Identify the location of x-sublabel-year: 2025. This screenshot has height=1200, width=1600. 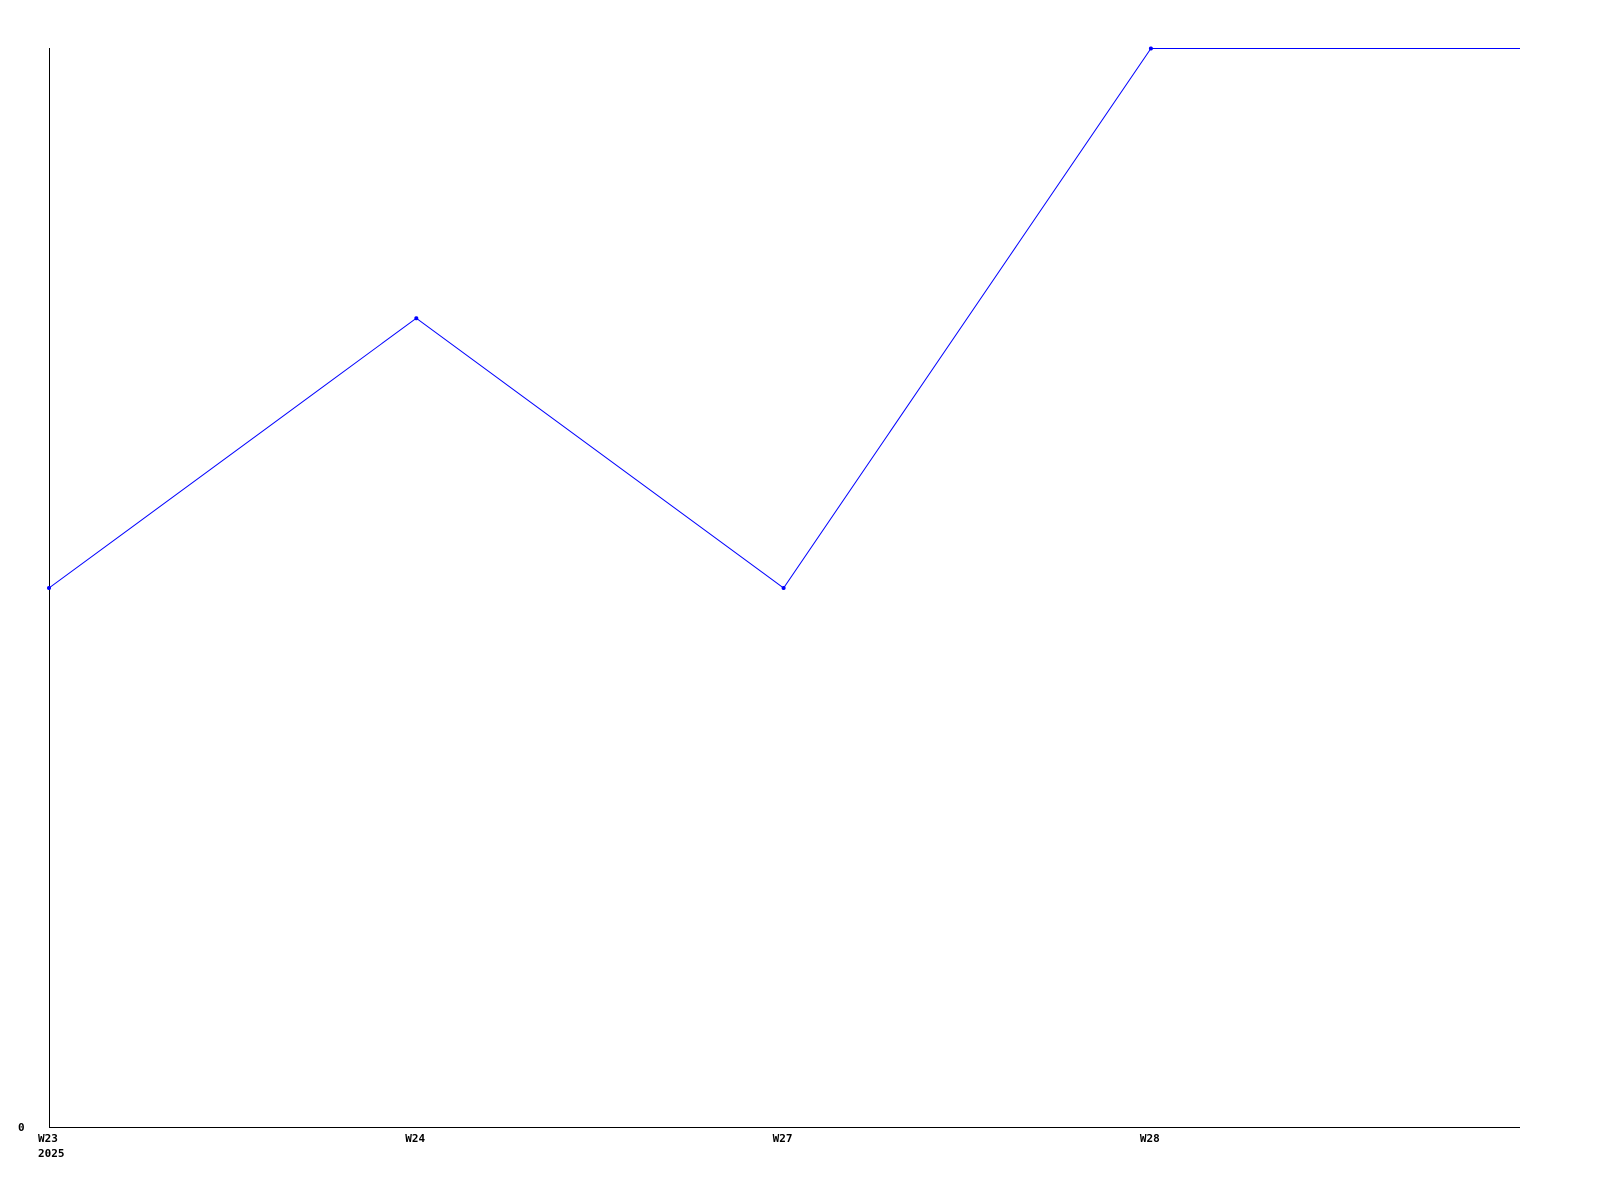
(51, 1153).